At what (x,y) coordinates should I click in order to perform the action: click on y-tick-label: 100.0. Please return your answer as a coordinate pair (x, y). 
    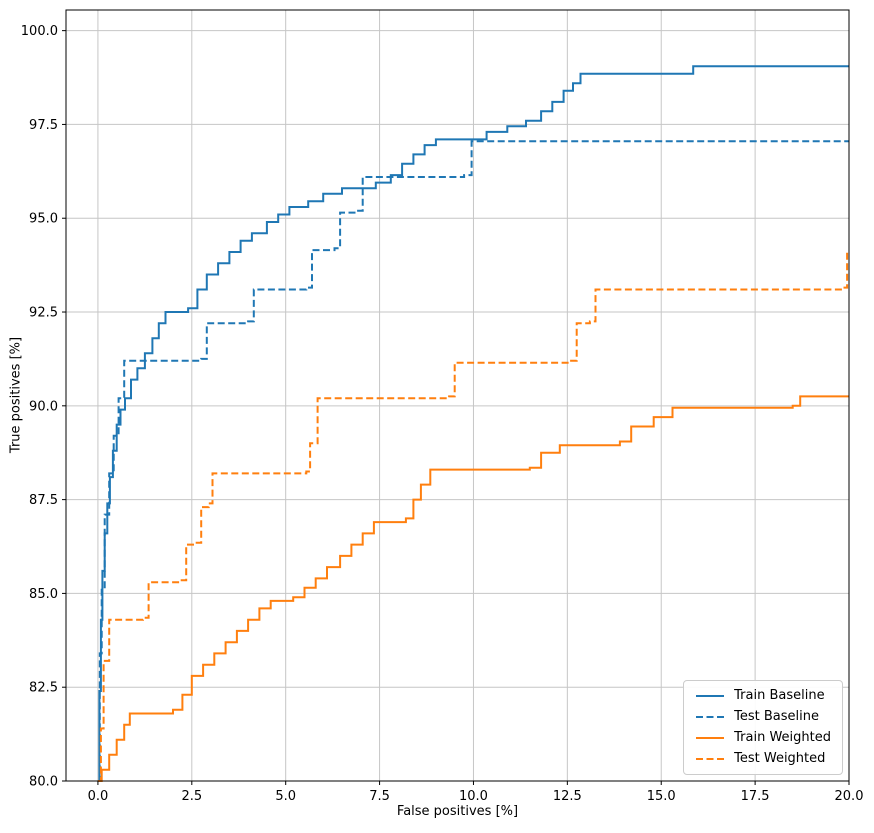
    Looking at the image, I should click on (39, 31).